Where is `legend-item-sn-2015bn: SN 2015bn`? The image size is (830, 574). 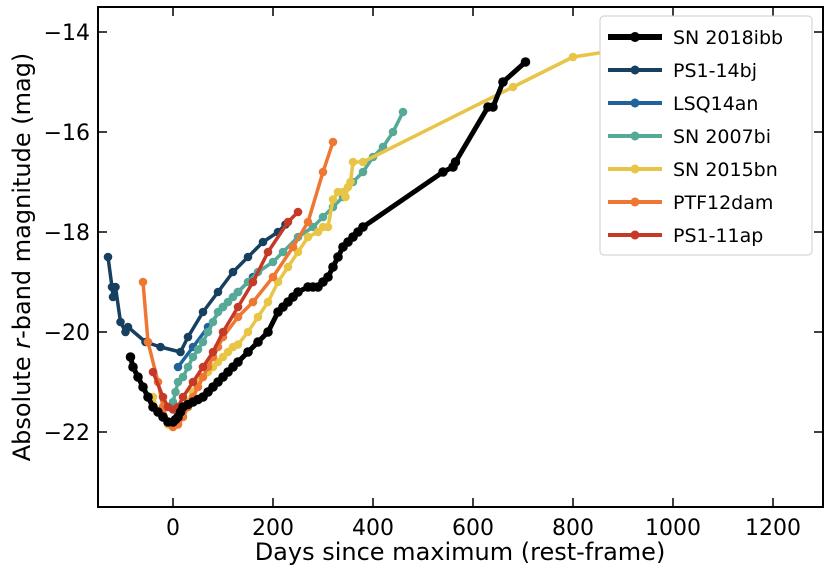
legend-item-sn-2015bn: SN 2015bn is located at coordinates (693, 170).